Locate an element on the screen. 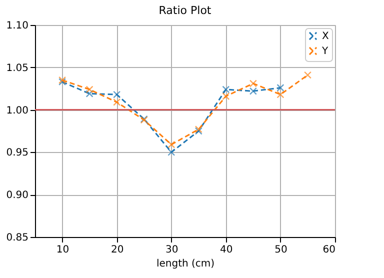 The width and height of the screenshot is (384, 278). legend-label: Y is located at coordinates (325, 51).